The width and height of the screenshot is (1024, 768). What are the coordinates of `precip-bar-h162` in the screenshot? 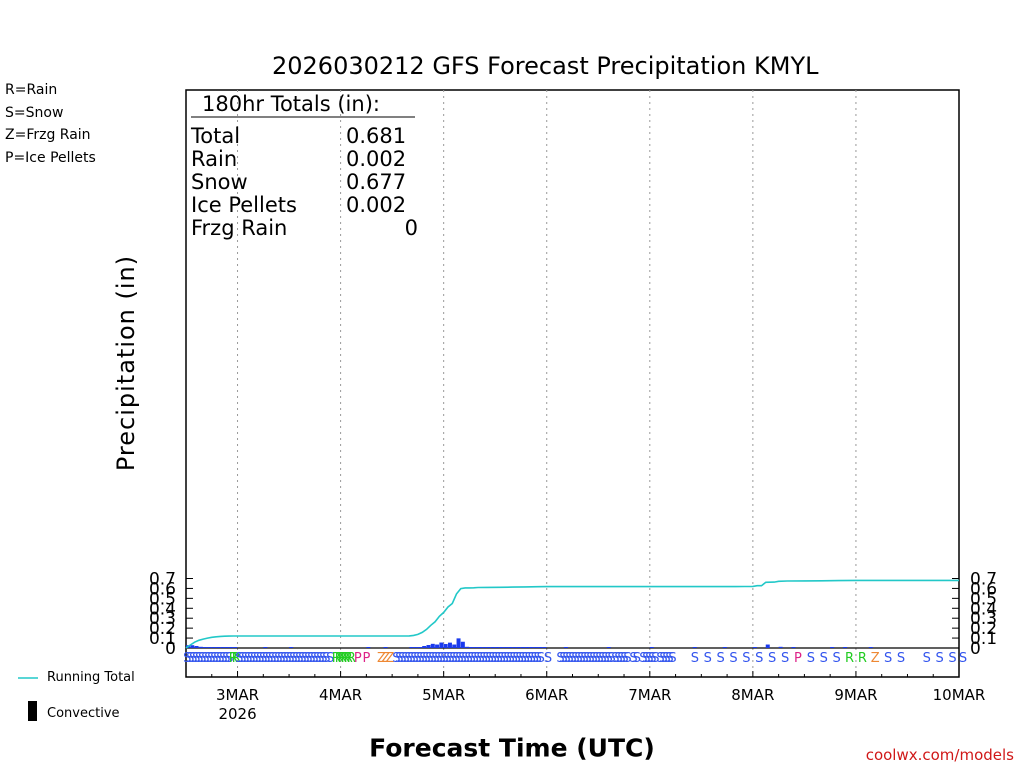 It's located at (832, 647).